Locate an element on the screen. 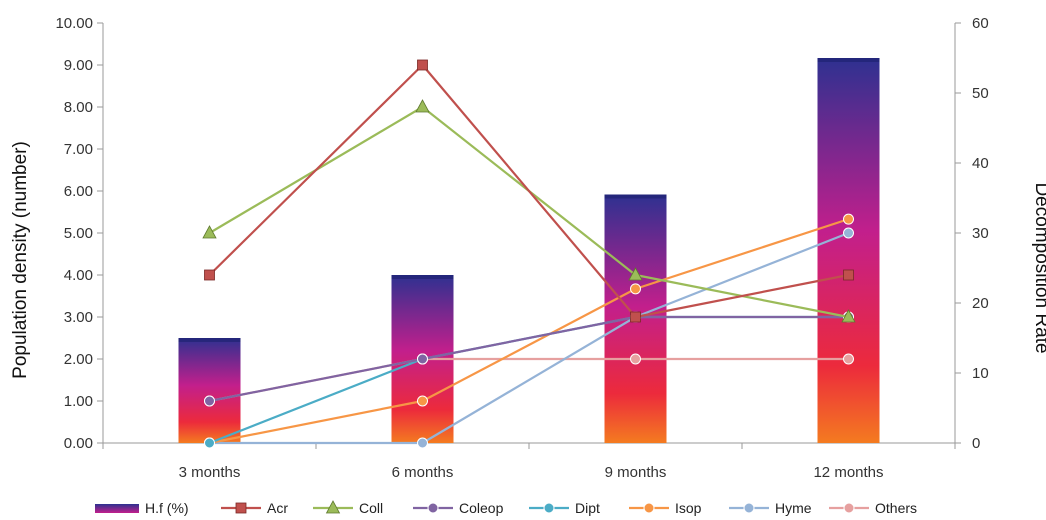 The width and height of the screenshot is (1046, 520). legend: H.f (%) Acr Coll Coleop Dipt Isop Hyme Others is located at coordinates (506, 508).